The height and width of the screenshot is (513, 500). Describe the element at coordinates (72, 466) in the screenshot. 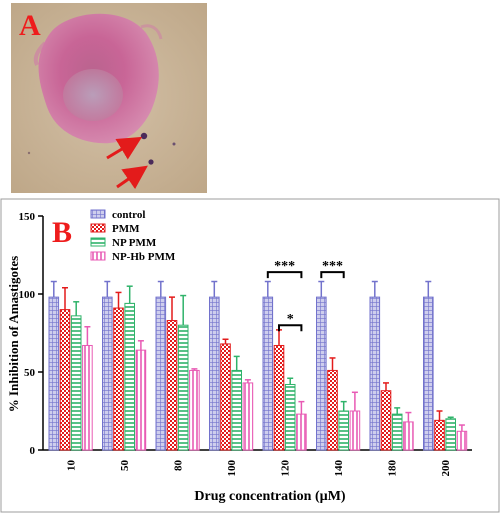

I see `x-tick-label: 10` at that location.